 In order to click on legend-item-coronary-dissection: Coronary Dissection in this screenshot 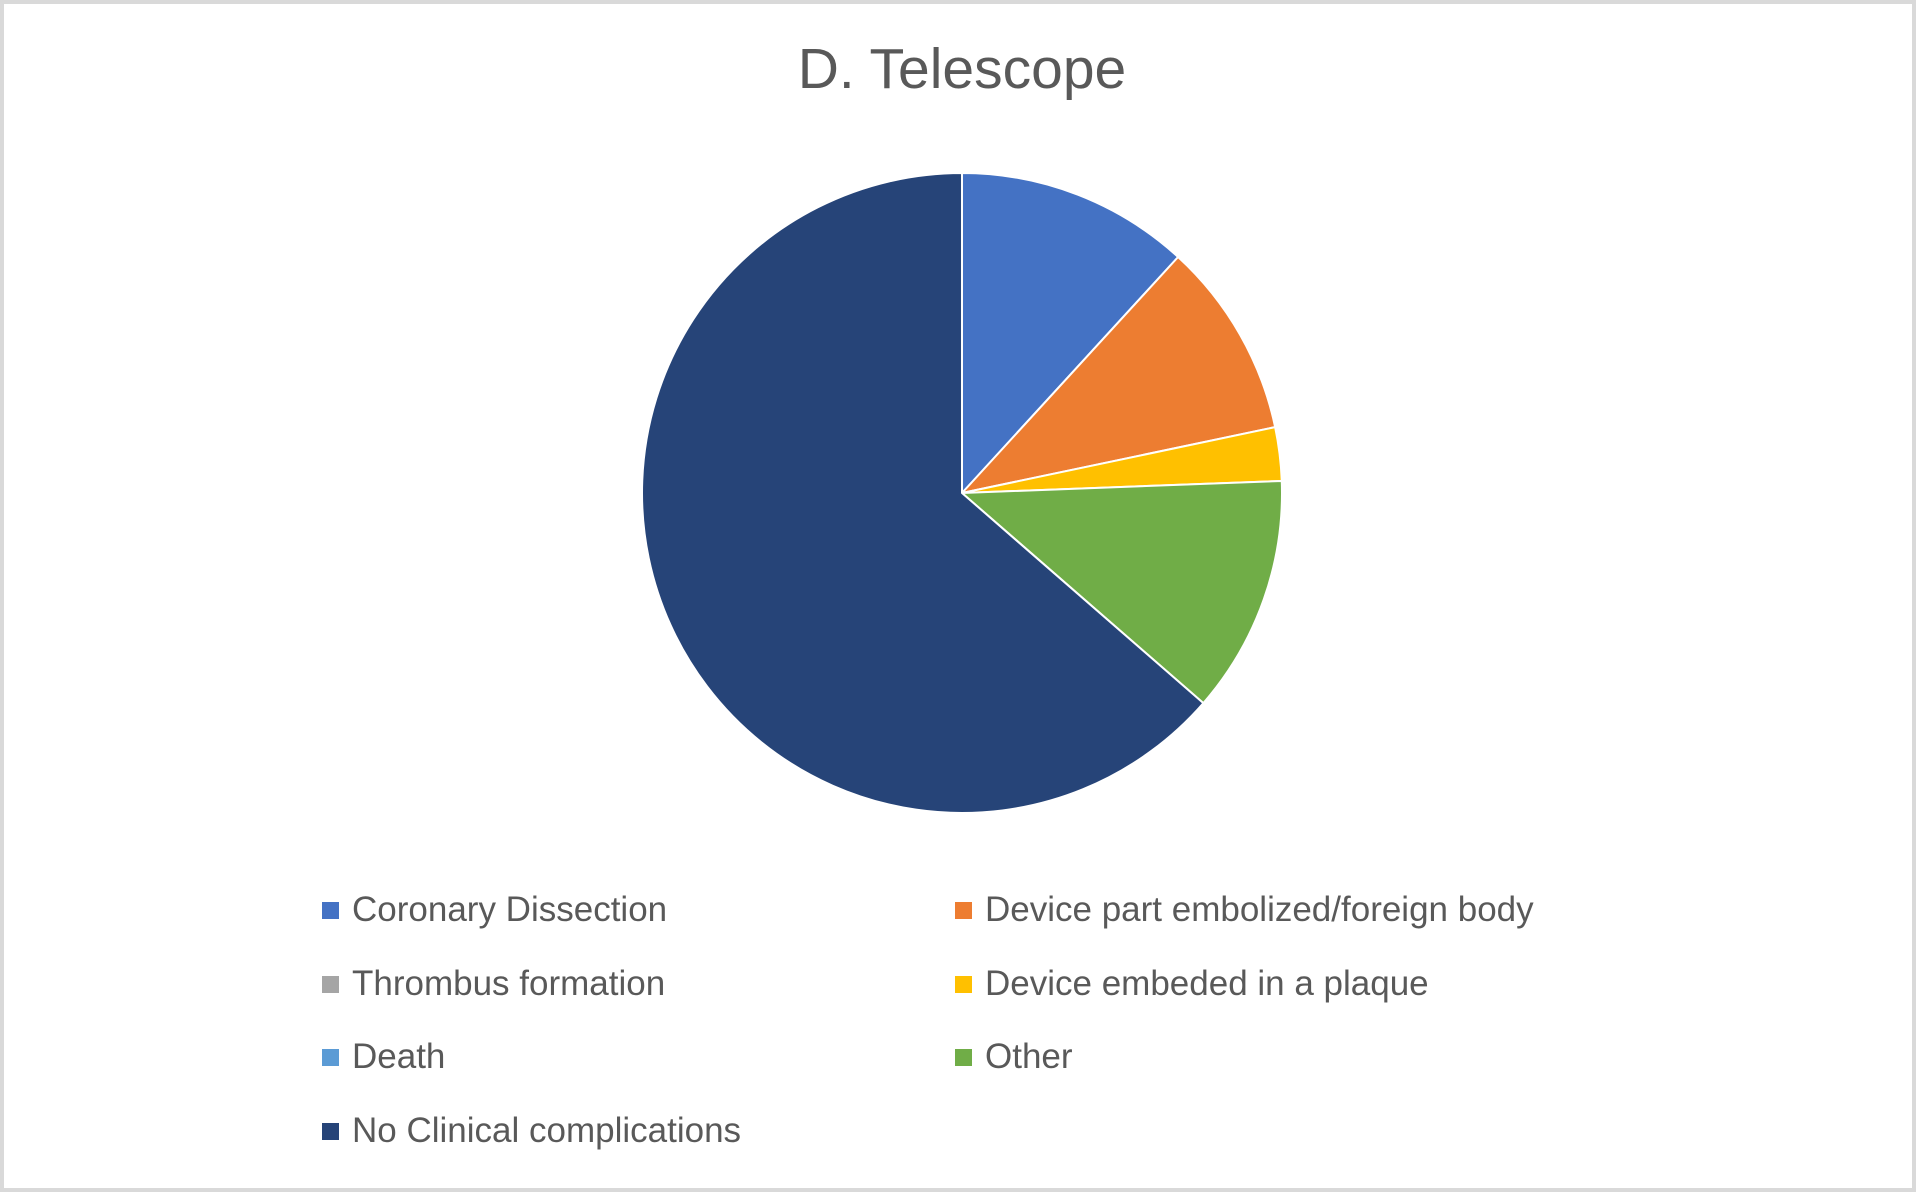, I will do `click(494, 910)`.